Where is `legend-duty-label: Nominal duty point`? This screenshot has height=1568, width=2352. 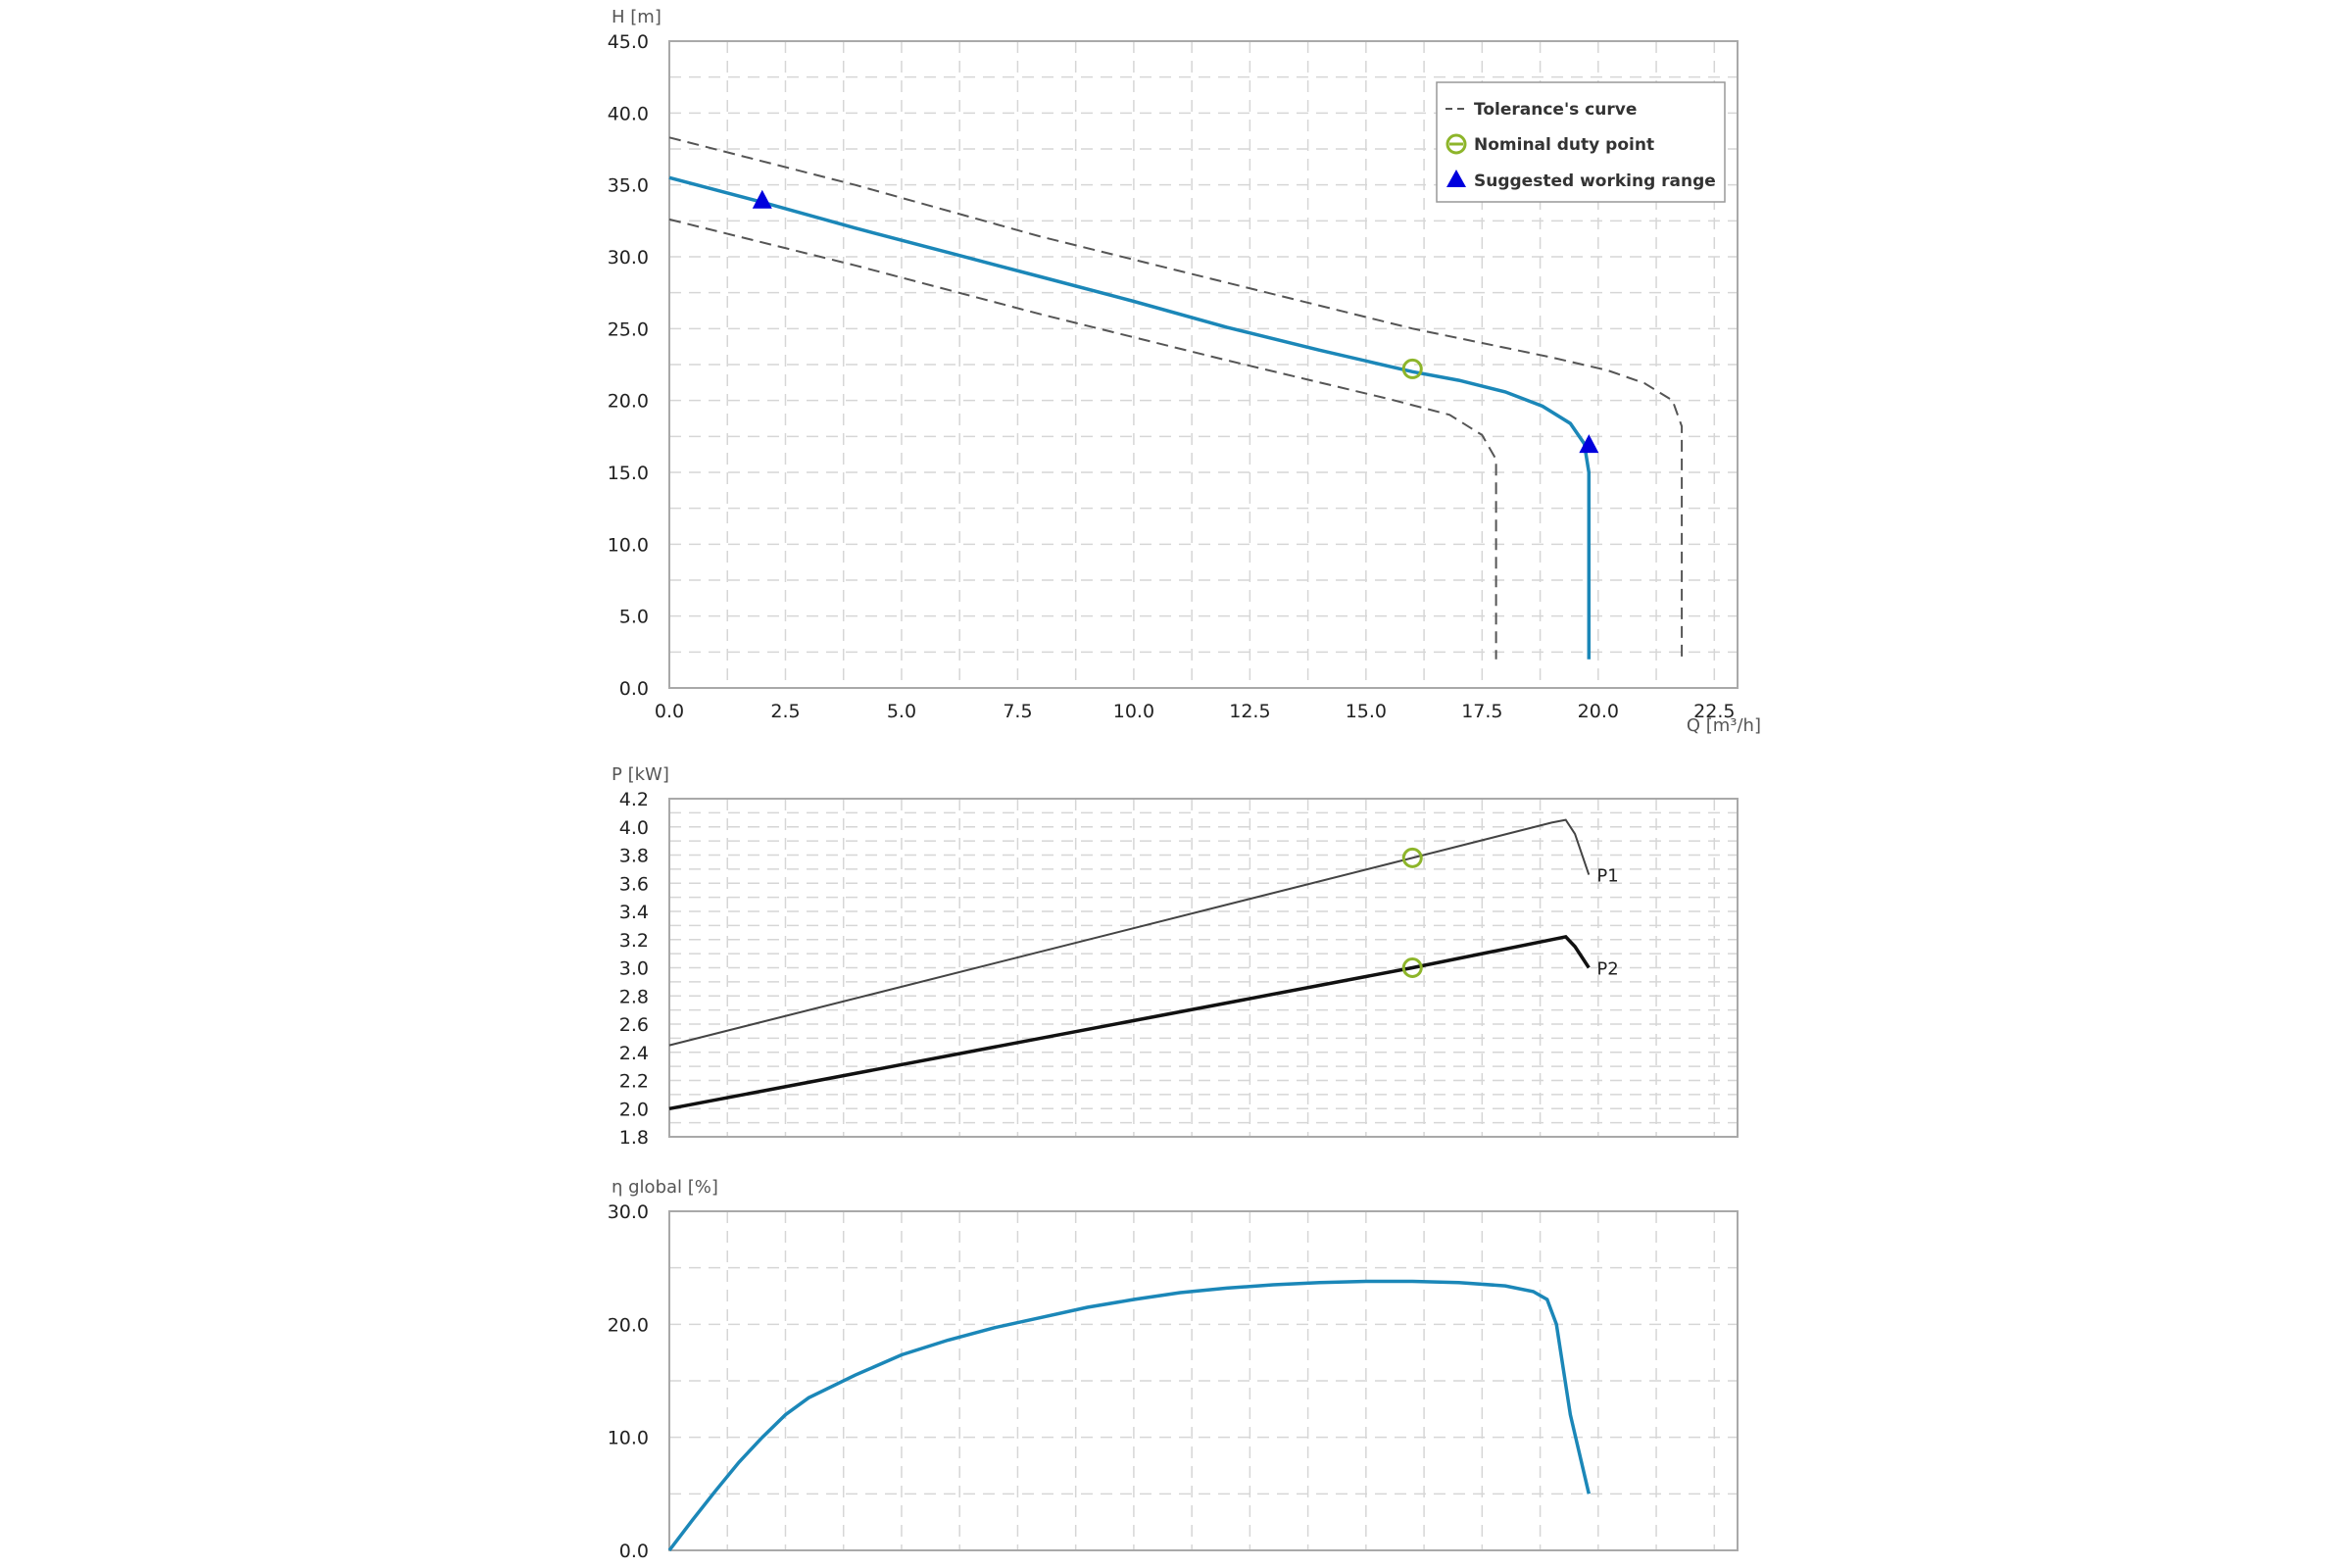
legend-duty-label: Nominal duty point is located at coordinates (1564, 145).